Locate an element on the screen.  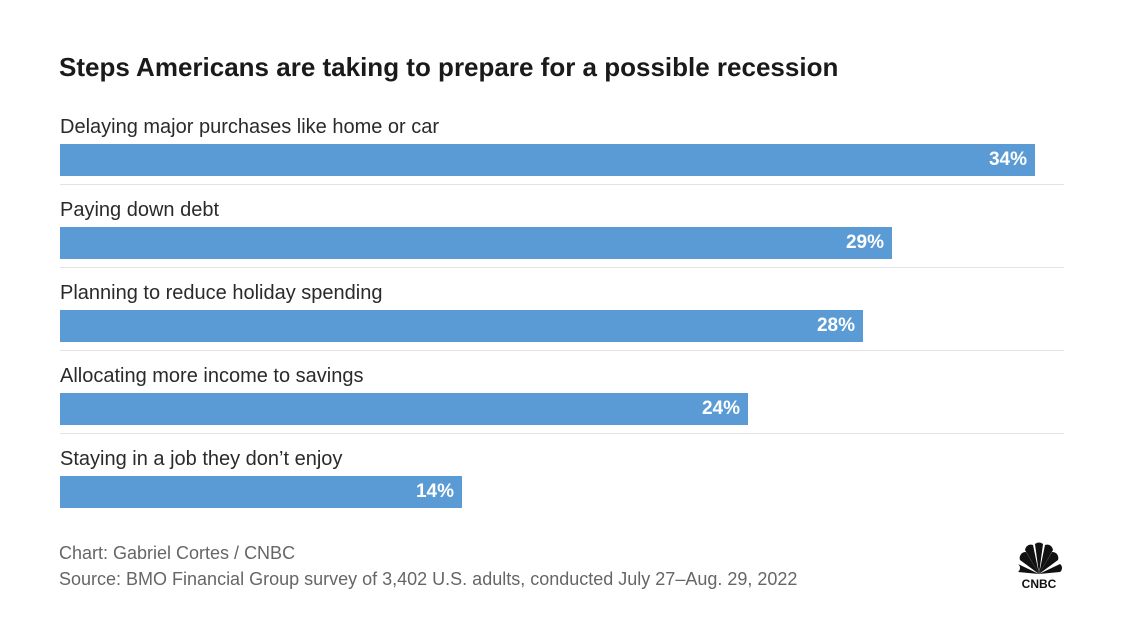
bar-row: Paying down debt 29% is located at coordinates (562, 240).